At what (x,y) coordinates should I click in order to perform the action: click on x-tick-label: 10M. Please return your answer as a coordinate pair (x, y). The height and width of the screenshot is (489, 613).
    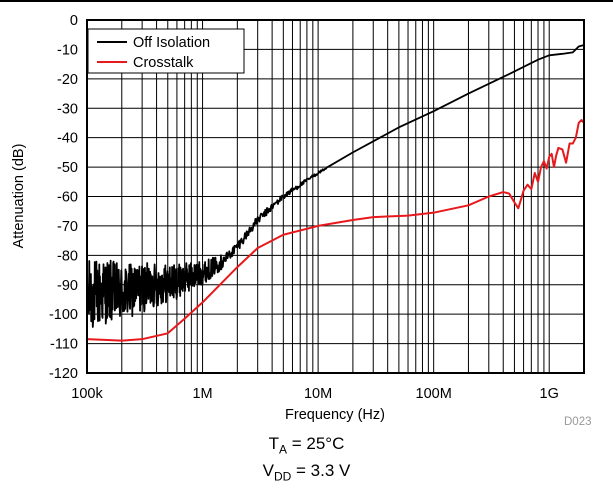
    Looking at the image, I should click on (318, 394).